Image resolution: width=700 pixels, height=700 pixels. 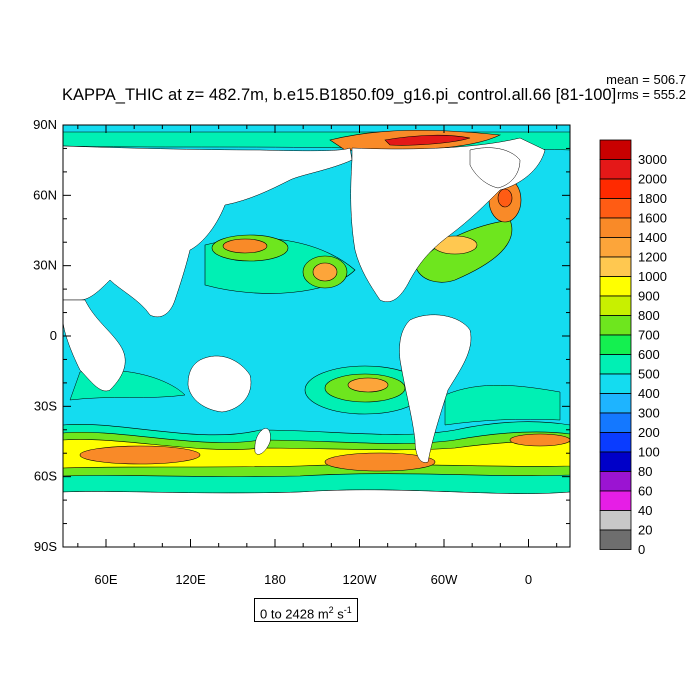 I want to click on land-new-zealand, so click(x=262, y=441).